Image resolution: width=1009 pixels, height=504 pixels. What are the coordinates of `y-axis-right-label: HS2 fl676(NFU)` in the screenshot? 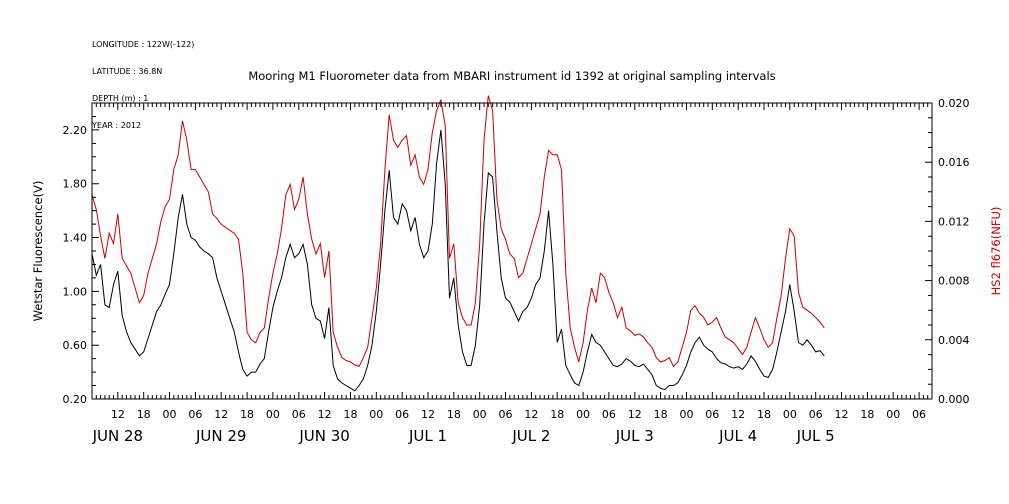 It's located at (996, 251).